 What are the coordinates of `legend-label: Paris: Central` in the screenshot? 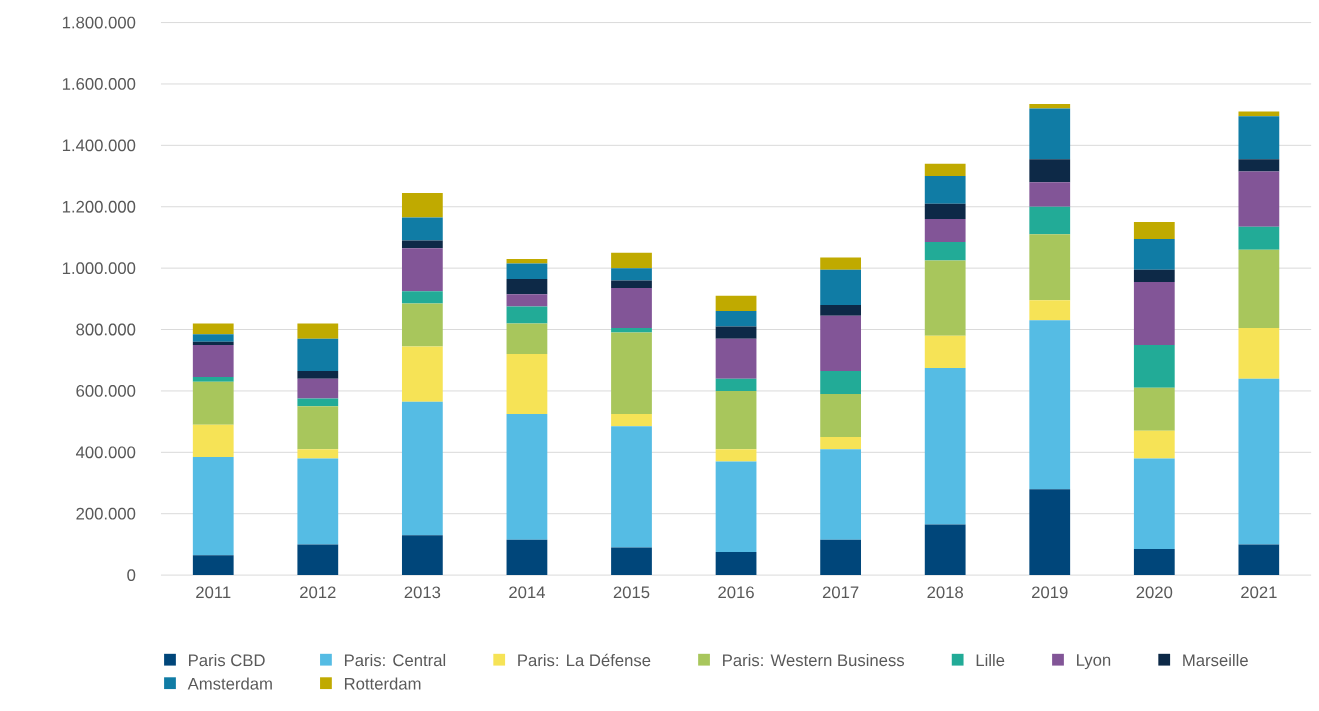 It's located at (395, 660).